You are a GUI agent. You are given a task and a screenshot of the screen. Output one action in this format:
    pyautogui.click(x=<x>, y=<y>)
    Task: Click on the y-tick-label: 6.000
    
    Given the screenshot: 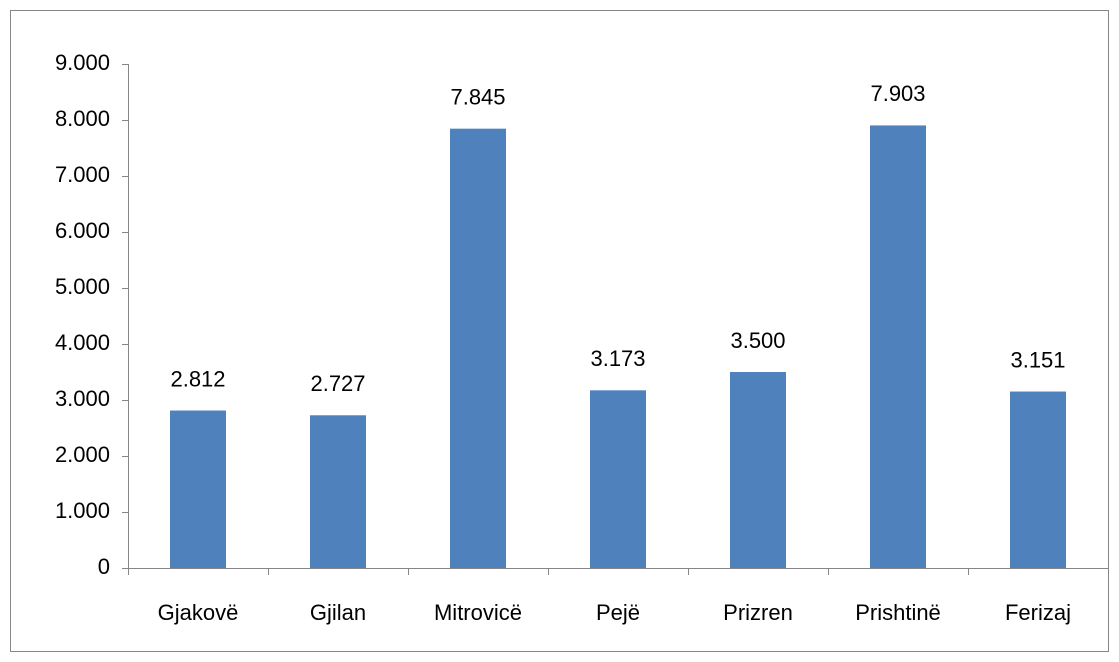 What is the action you would take?
    pyautogui.click(x=82, y=230)
    